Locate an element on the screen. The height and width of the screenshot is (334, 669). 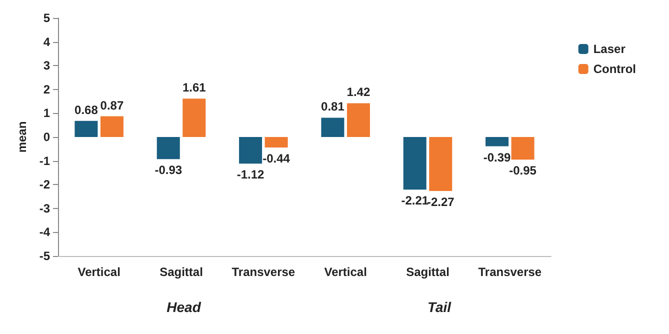
legend-label: Control is located at coordinates (614, 69).